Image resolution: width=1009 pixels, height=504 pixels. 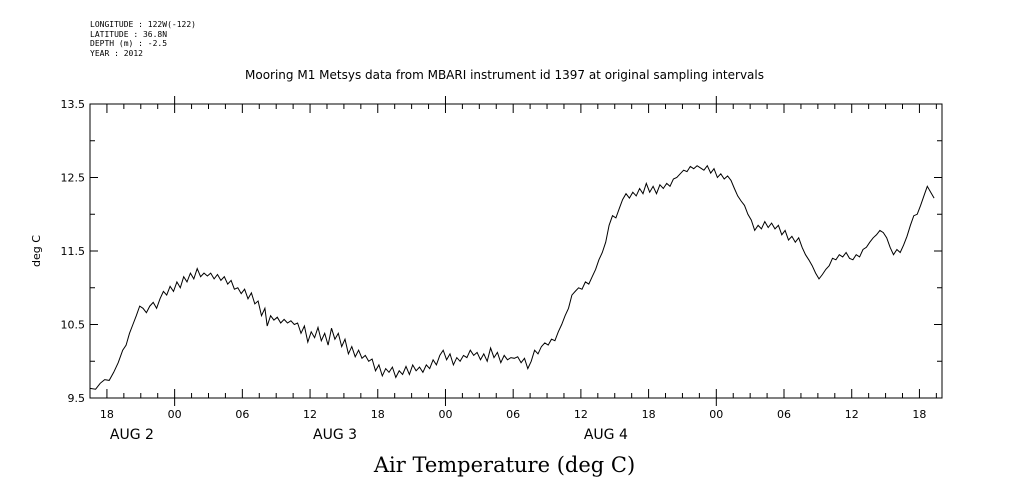 I want to click on y-tick-label: 10.5, so click(x=73, y=325).